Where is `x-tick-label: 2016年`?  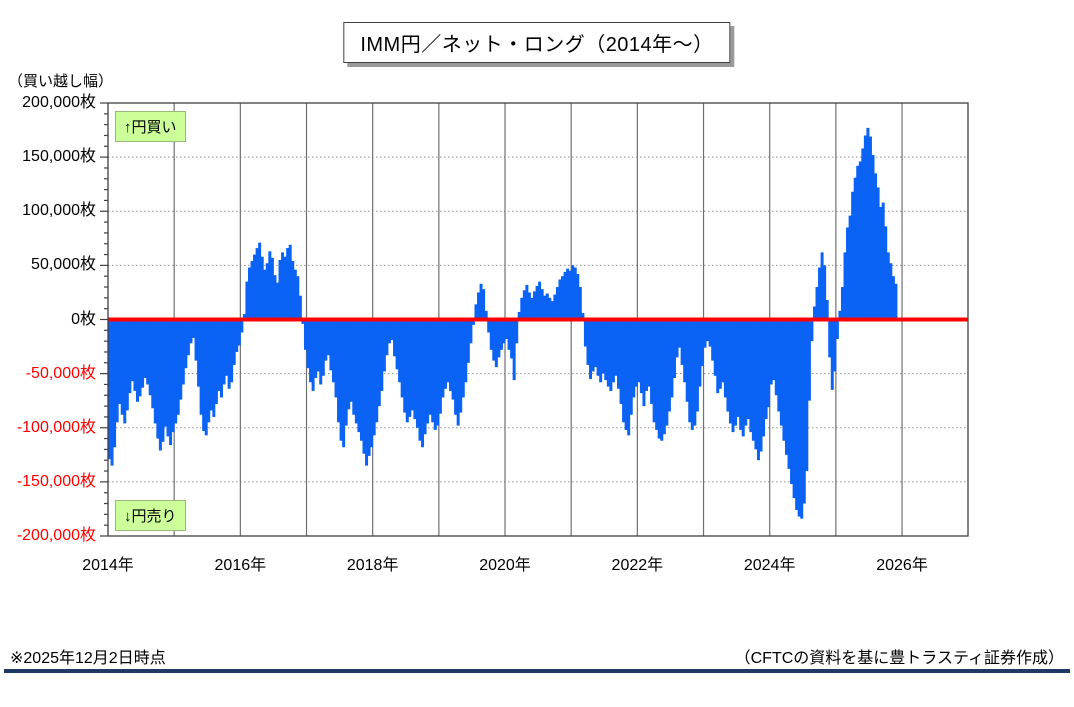 x-tick-label: 2016年 is located at coordinates (240, 565).